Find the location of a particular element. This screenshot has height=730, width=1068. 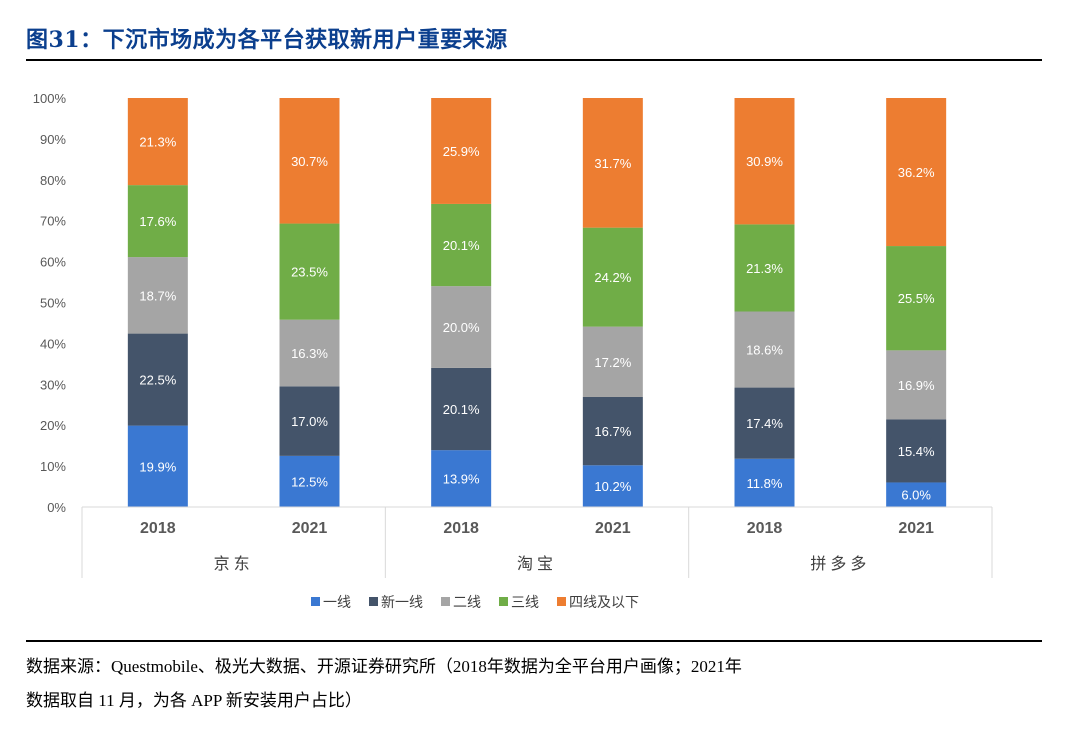

data-label: 31.7% is located at coordinates (612, 163).